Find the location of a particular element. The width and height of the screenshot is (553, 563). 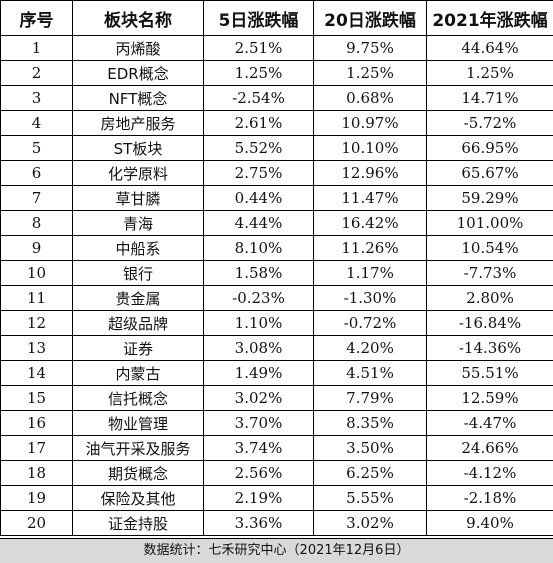

cell-20day-change: 11.47% is located at coordinates (370, 198).